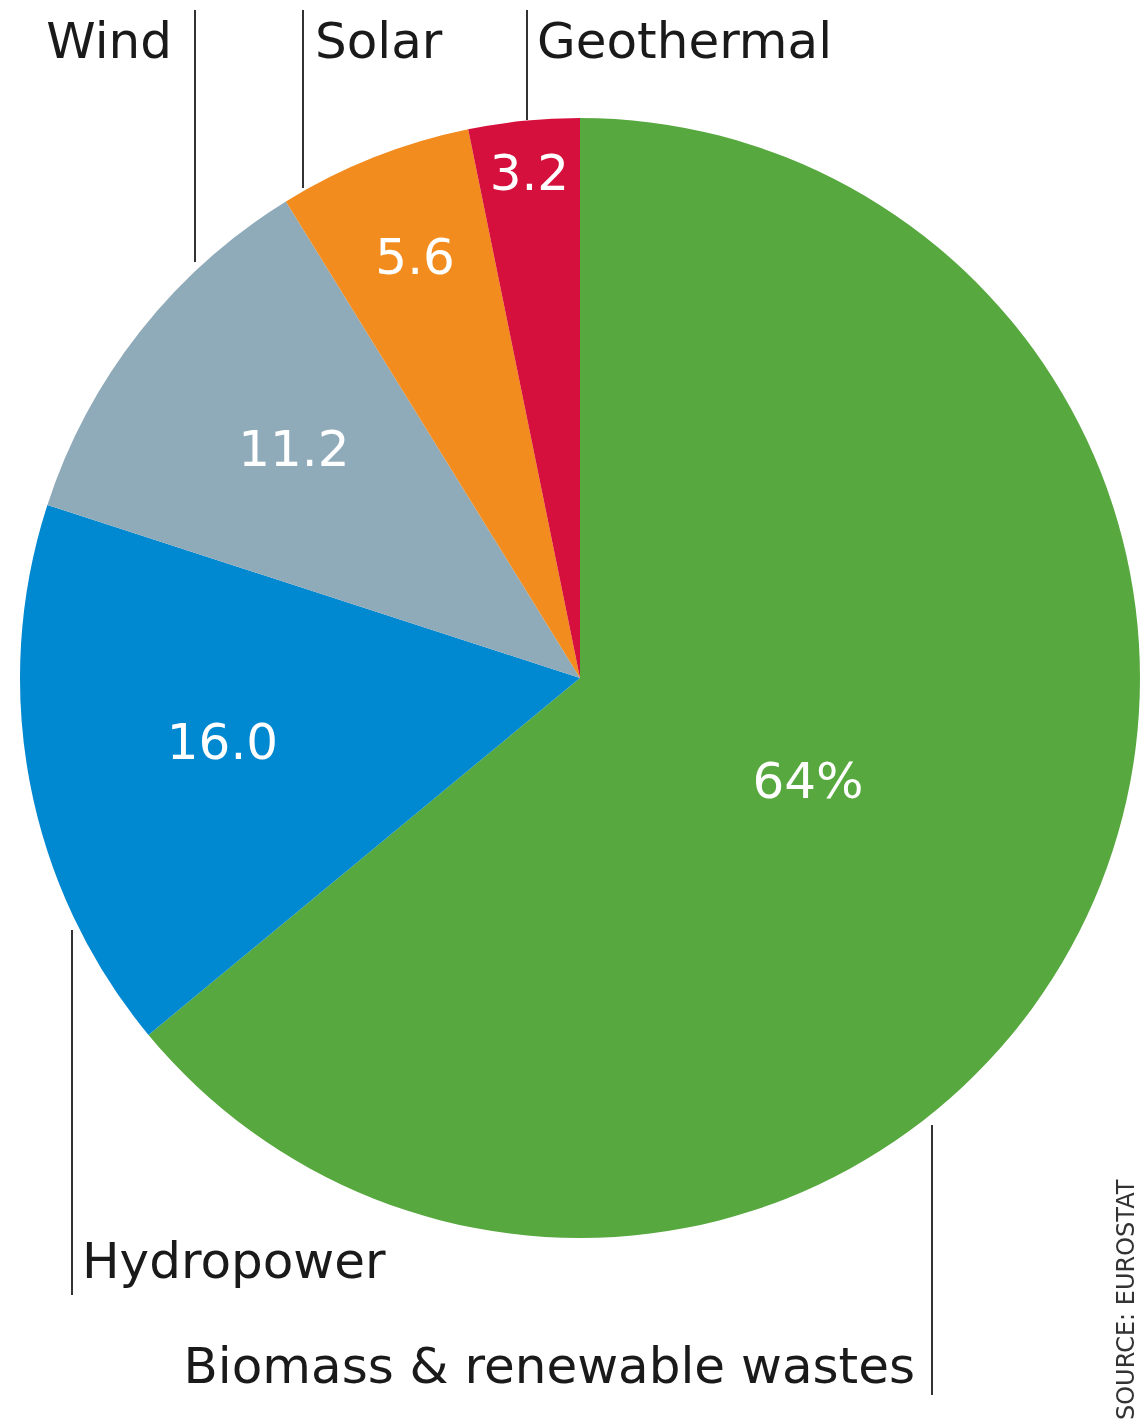 This screenshot has width=1143, height=1425. Describe the element at coordinates (379, 40) in the screenshot. I see `slice-label: Solar` at that location.